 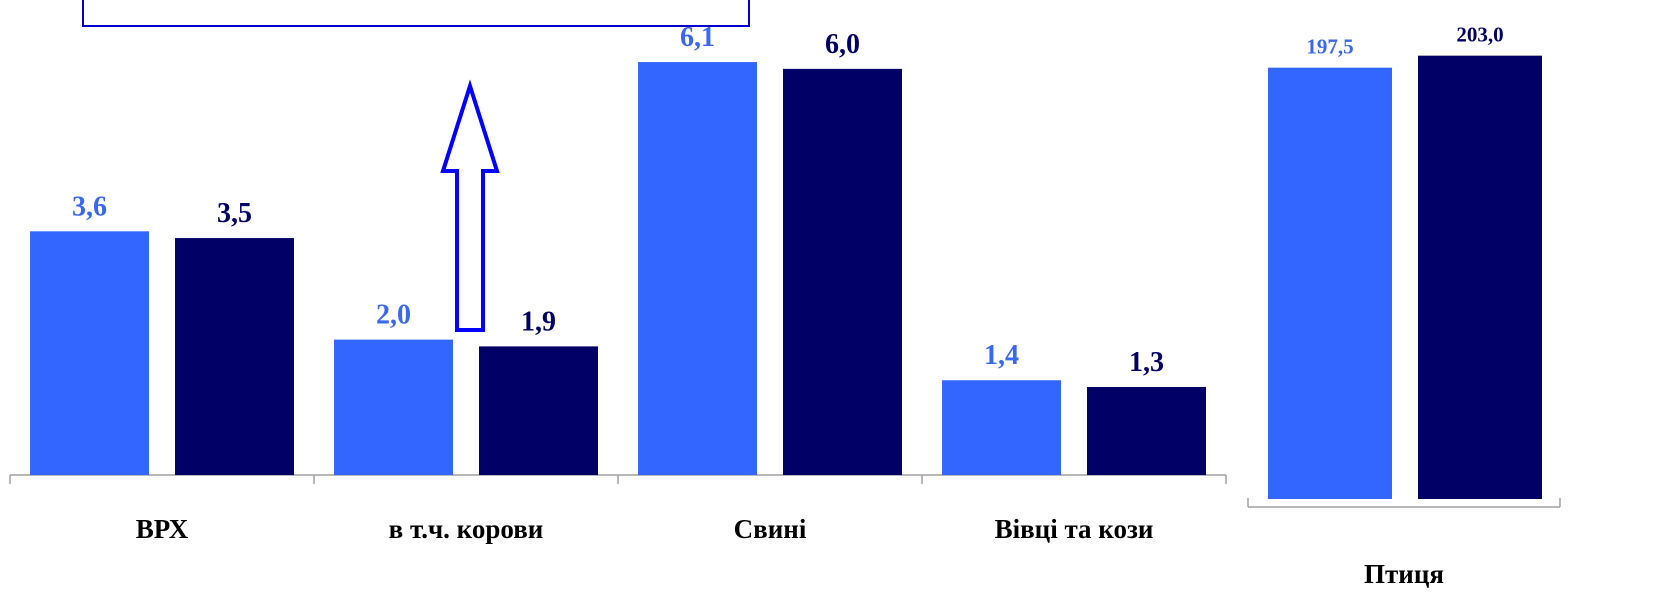 I want to click on category-label: ВРХ, so click(x=162, y=529).